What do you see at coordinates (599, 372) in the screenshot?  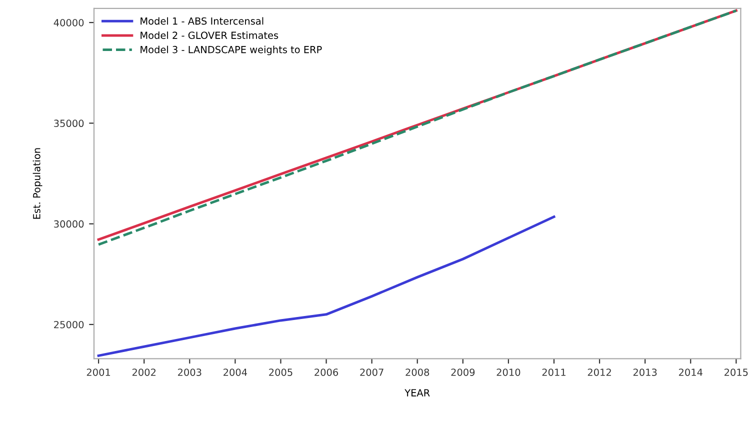 I see `x-tick-label: 2012` at bounding box center [599, 372].